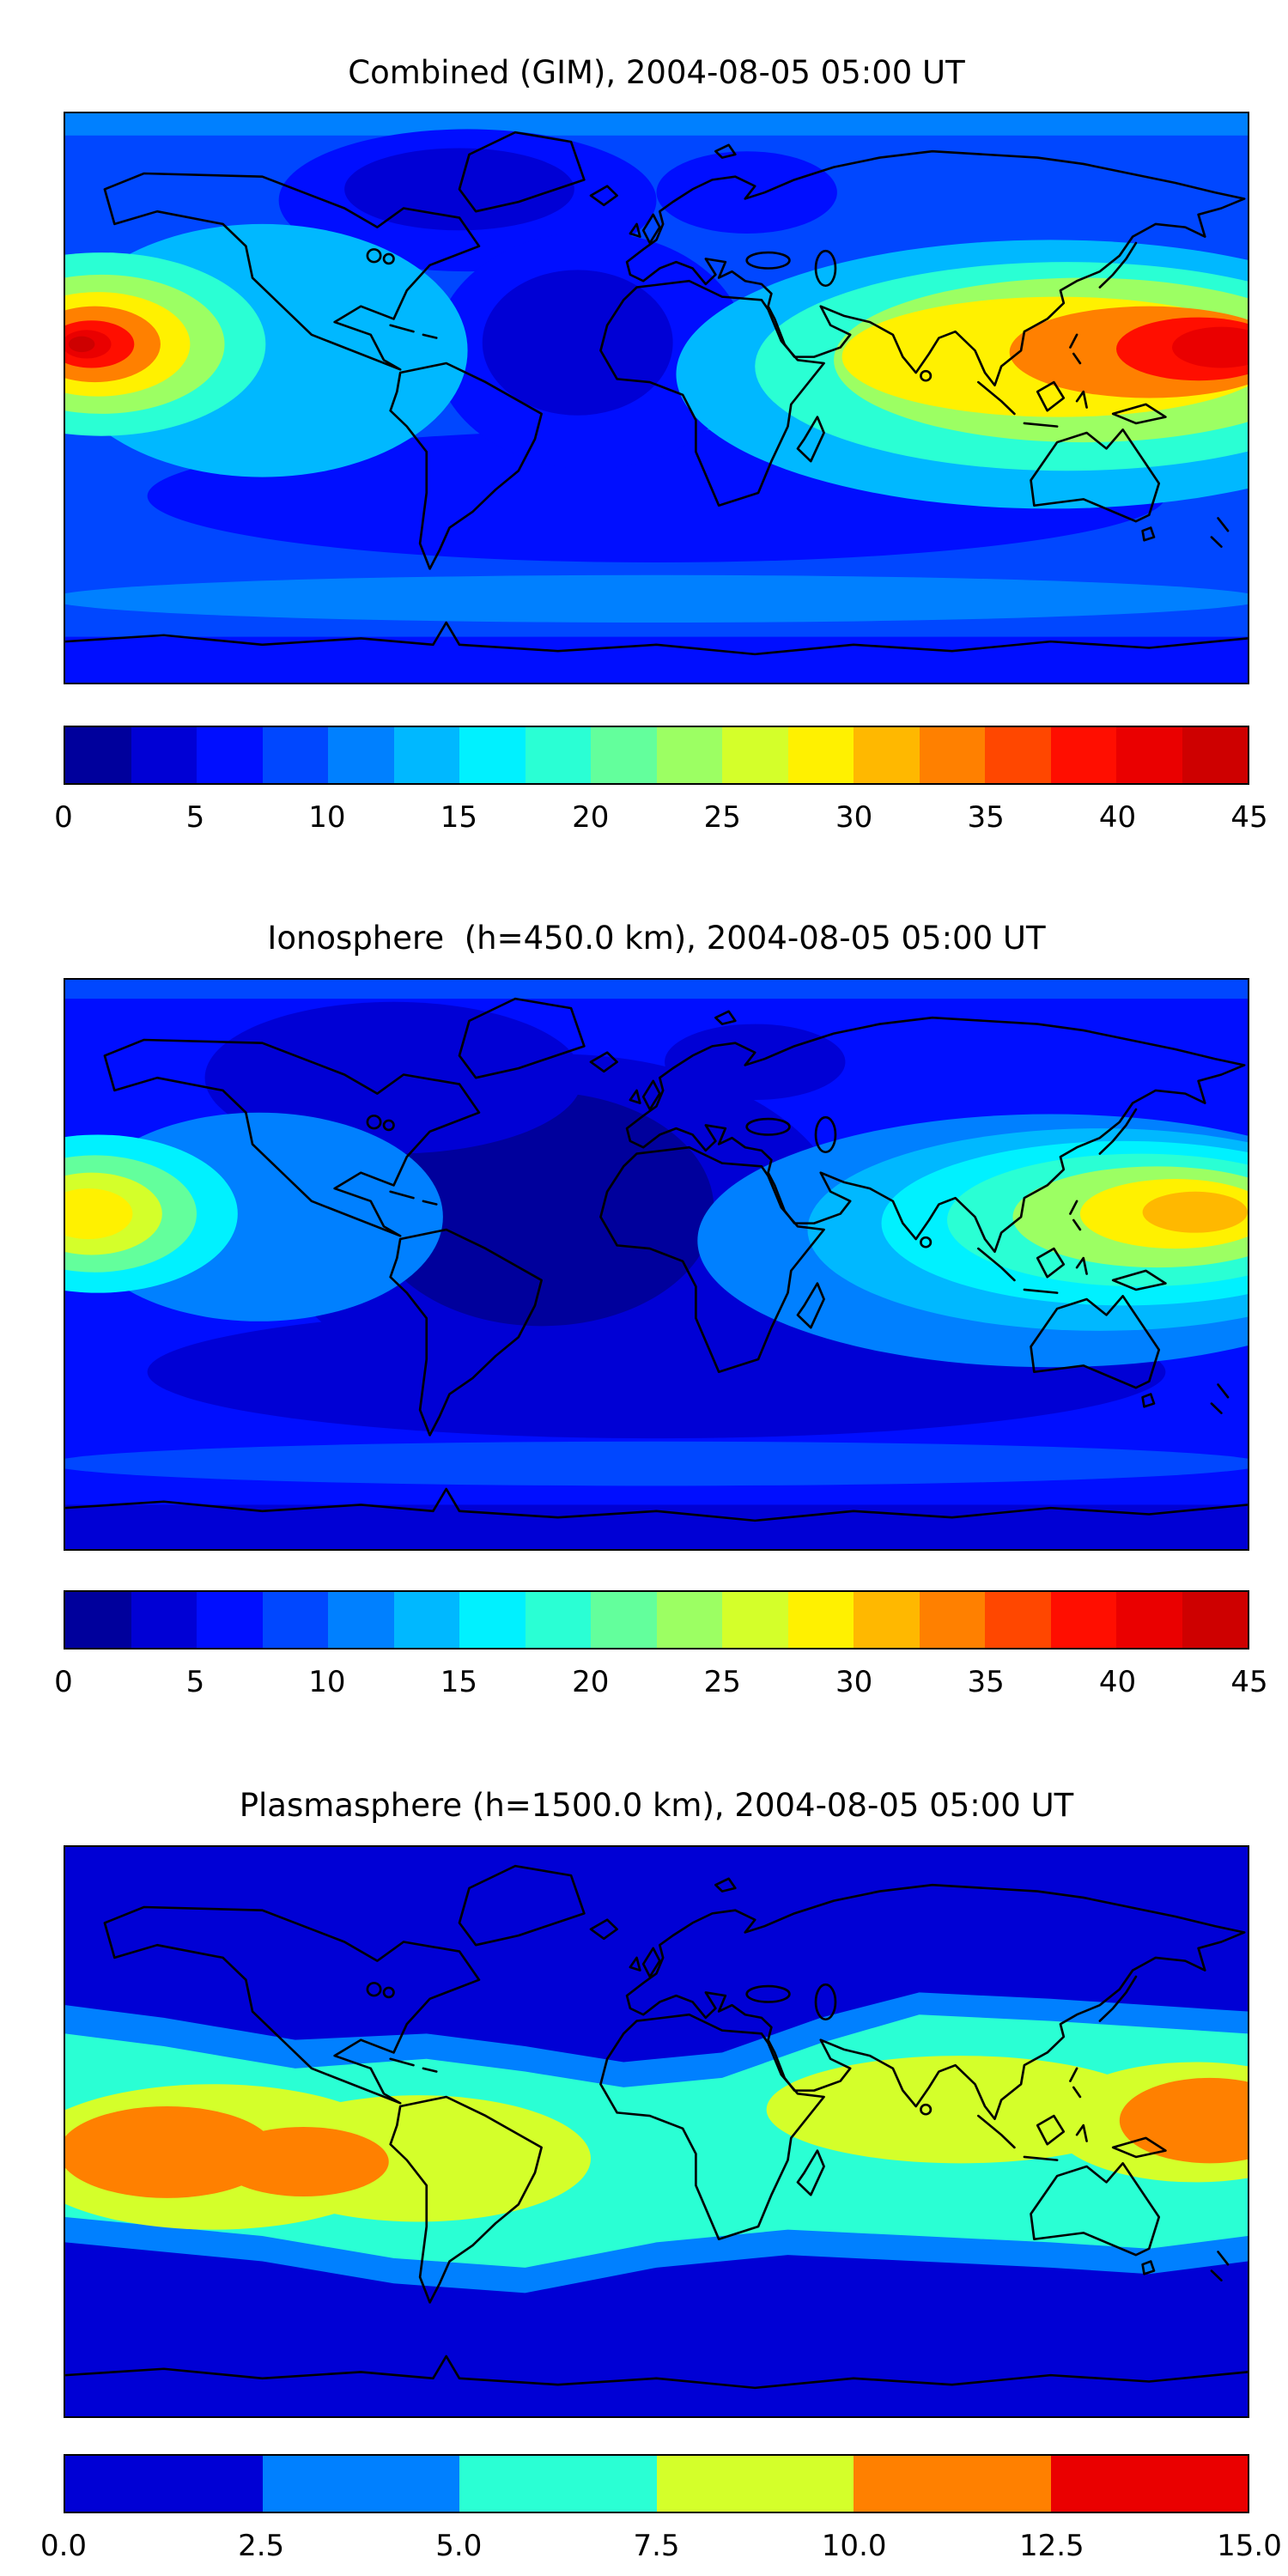 The height and width of the screenshot is (2576, 1288). I want to click on colorbar-ticks-combined: 0 5 10 15 20 25 30 35 40 45, so click(660, 817).